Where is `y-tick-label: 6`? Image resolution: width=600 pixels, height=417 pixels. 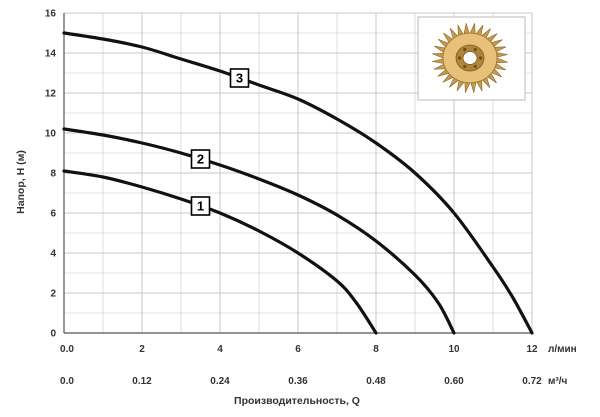
y-tick-label: 6 is located at coordinates (53, 214).